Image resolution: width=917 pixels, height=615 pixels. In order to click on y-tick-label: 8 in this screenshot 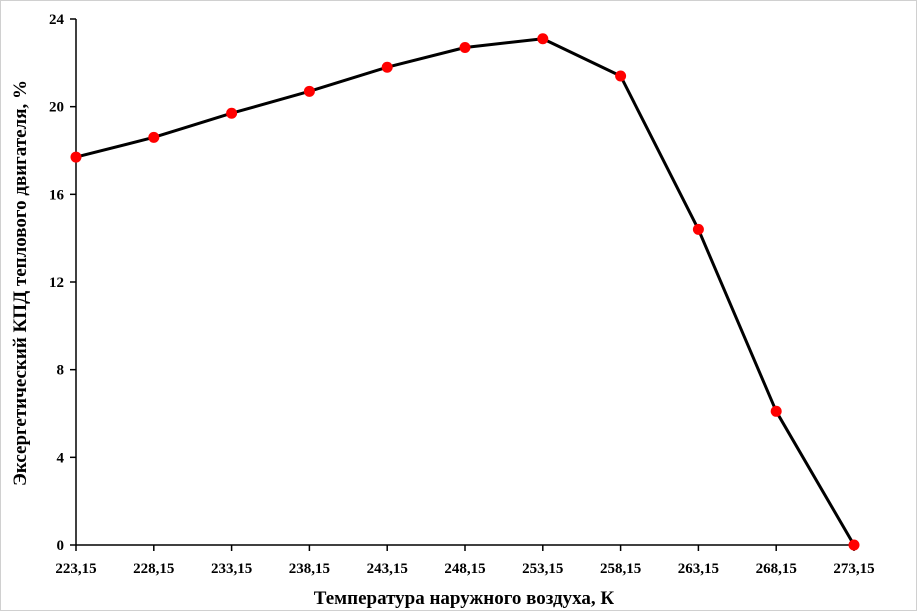, I will do `click(61, 371)`.